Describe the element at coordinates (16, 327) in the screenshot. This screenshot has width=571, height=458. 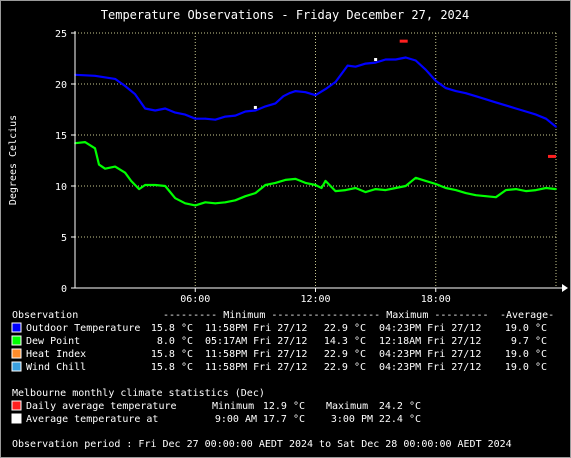
I see `legend-swatch-outdoor-temperature` at that location.